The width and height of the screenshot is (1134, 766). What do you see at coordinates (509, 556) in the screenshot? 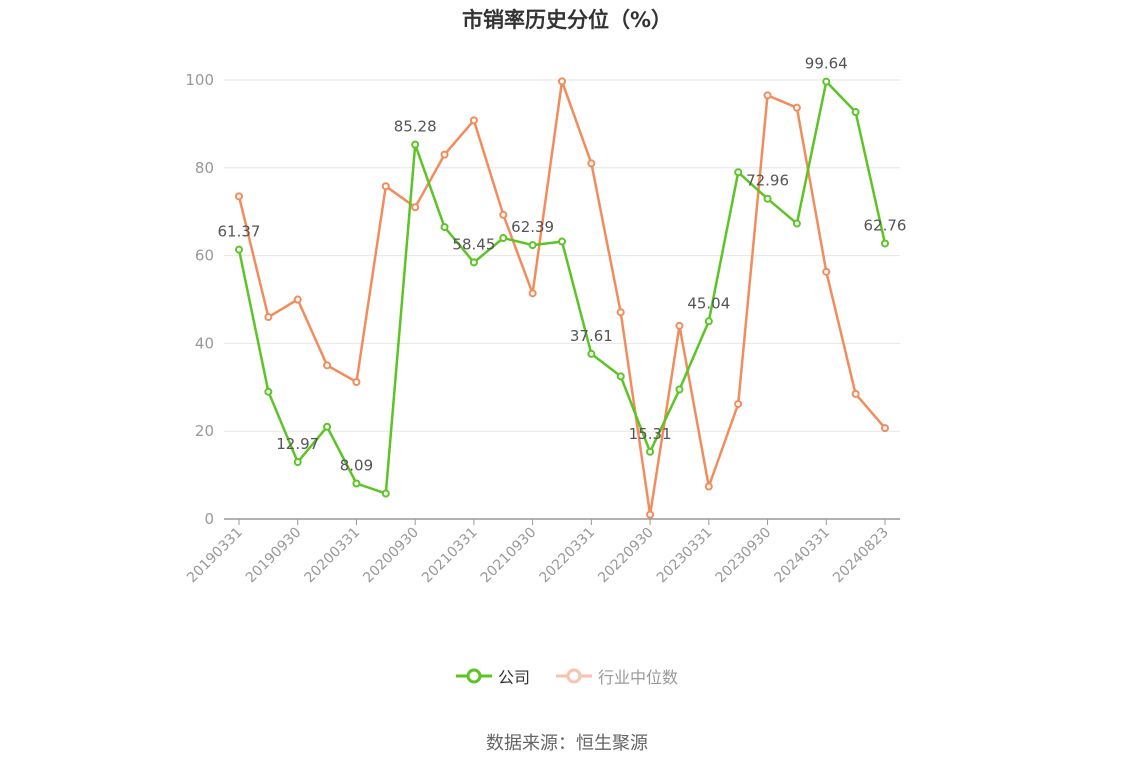
I see `x-tick-label: 20210930` at bounding box center [509, 556].